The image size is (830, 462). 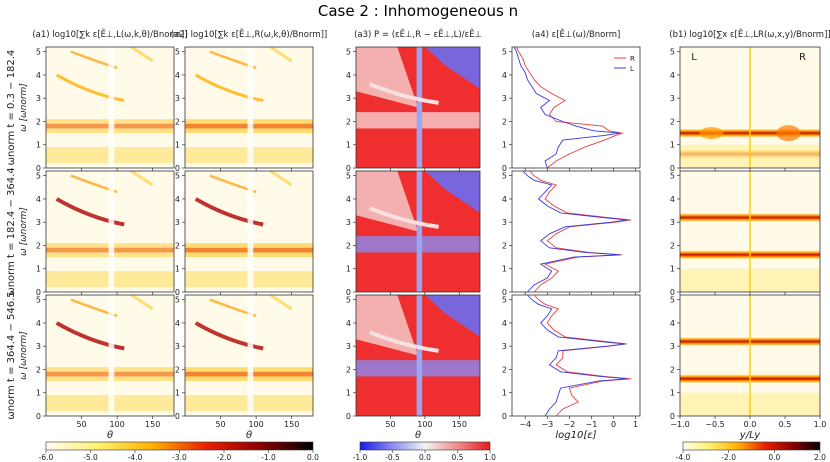 I want to click on xlabel-a2: θ, so click(x=249, y=435).